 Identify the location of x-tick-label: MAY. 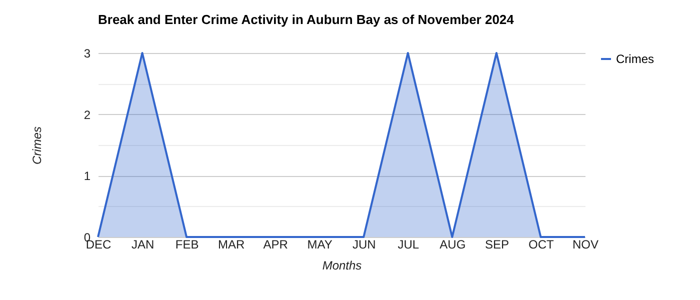
(319, 245).